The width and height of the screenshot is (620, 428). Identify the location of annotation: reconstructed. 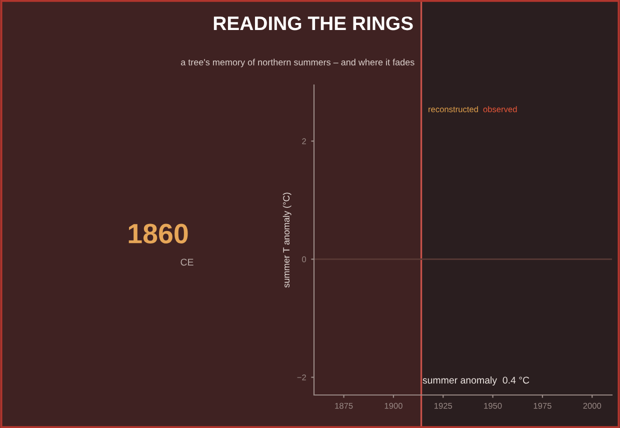
(453, 109).